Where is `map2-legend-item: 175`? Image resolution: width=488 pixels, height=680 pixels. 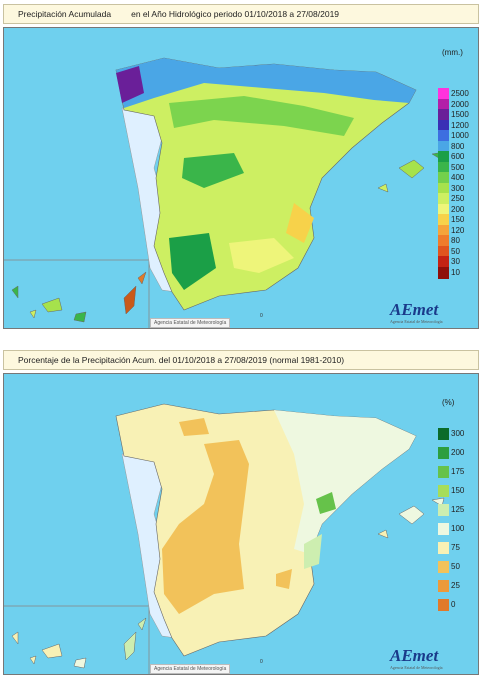
map2-legend-item: 175 is located at coordinates (455, 472).